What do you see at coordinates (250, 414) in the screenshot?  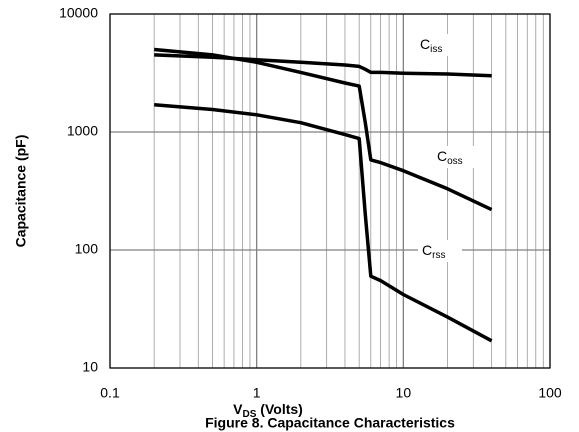 I see `x-axis-label-sub: DS` at bounding box center [250, 414].